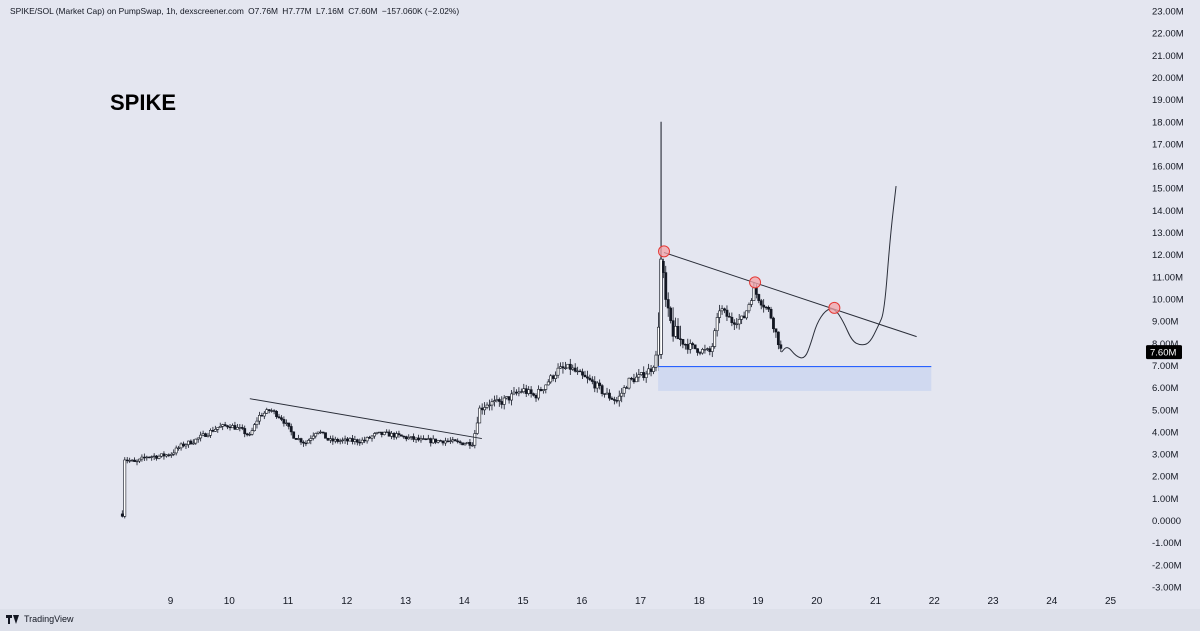 The height and width of the screenshot is (631, 1200). Describe the element at coordinates (1168, 56) in the screenshot. I see `y-tick-label: 21.00M` at that location.